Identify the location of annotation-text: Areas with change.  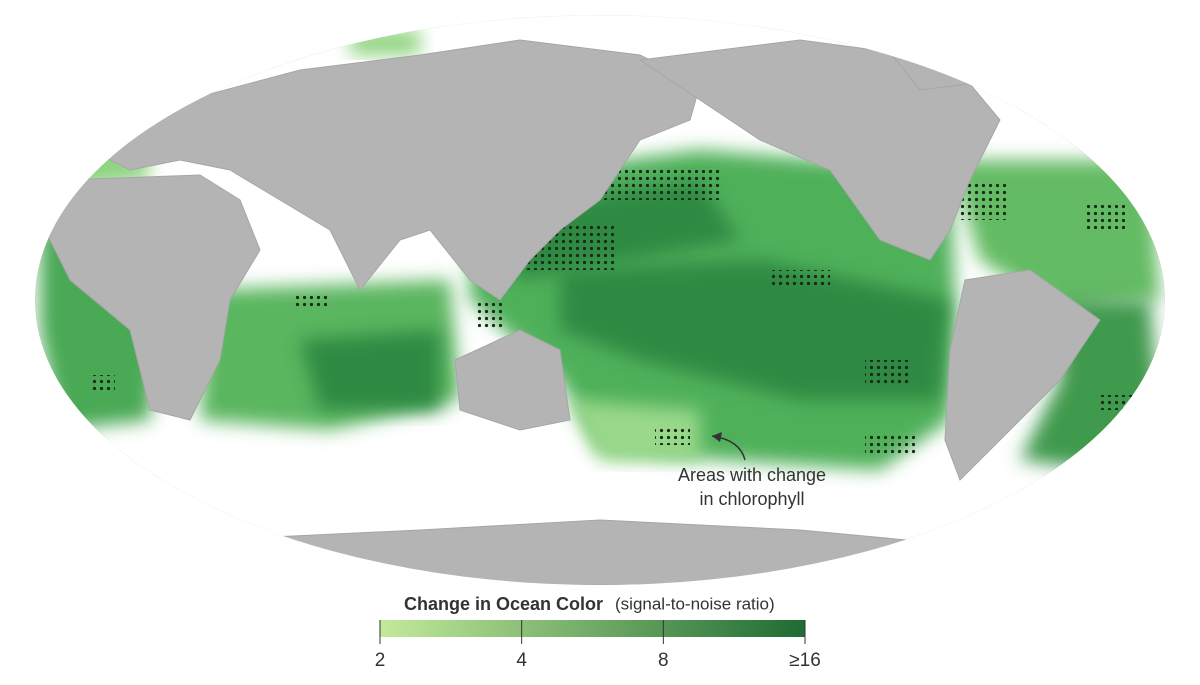
(752, 475).